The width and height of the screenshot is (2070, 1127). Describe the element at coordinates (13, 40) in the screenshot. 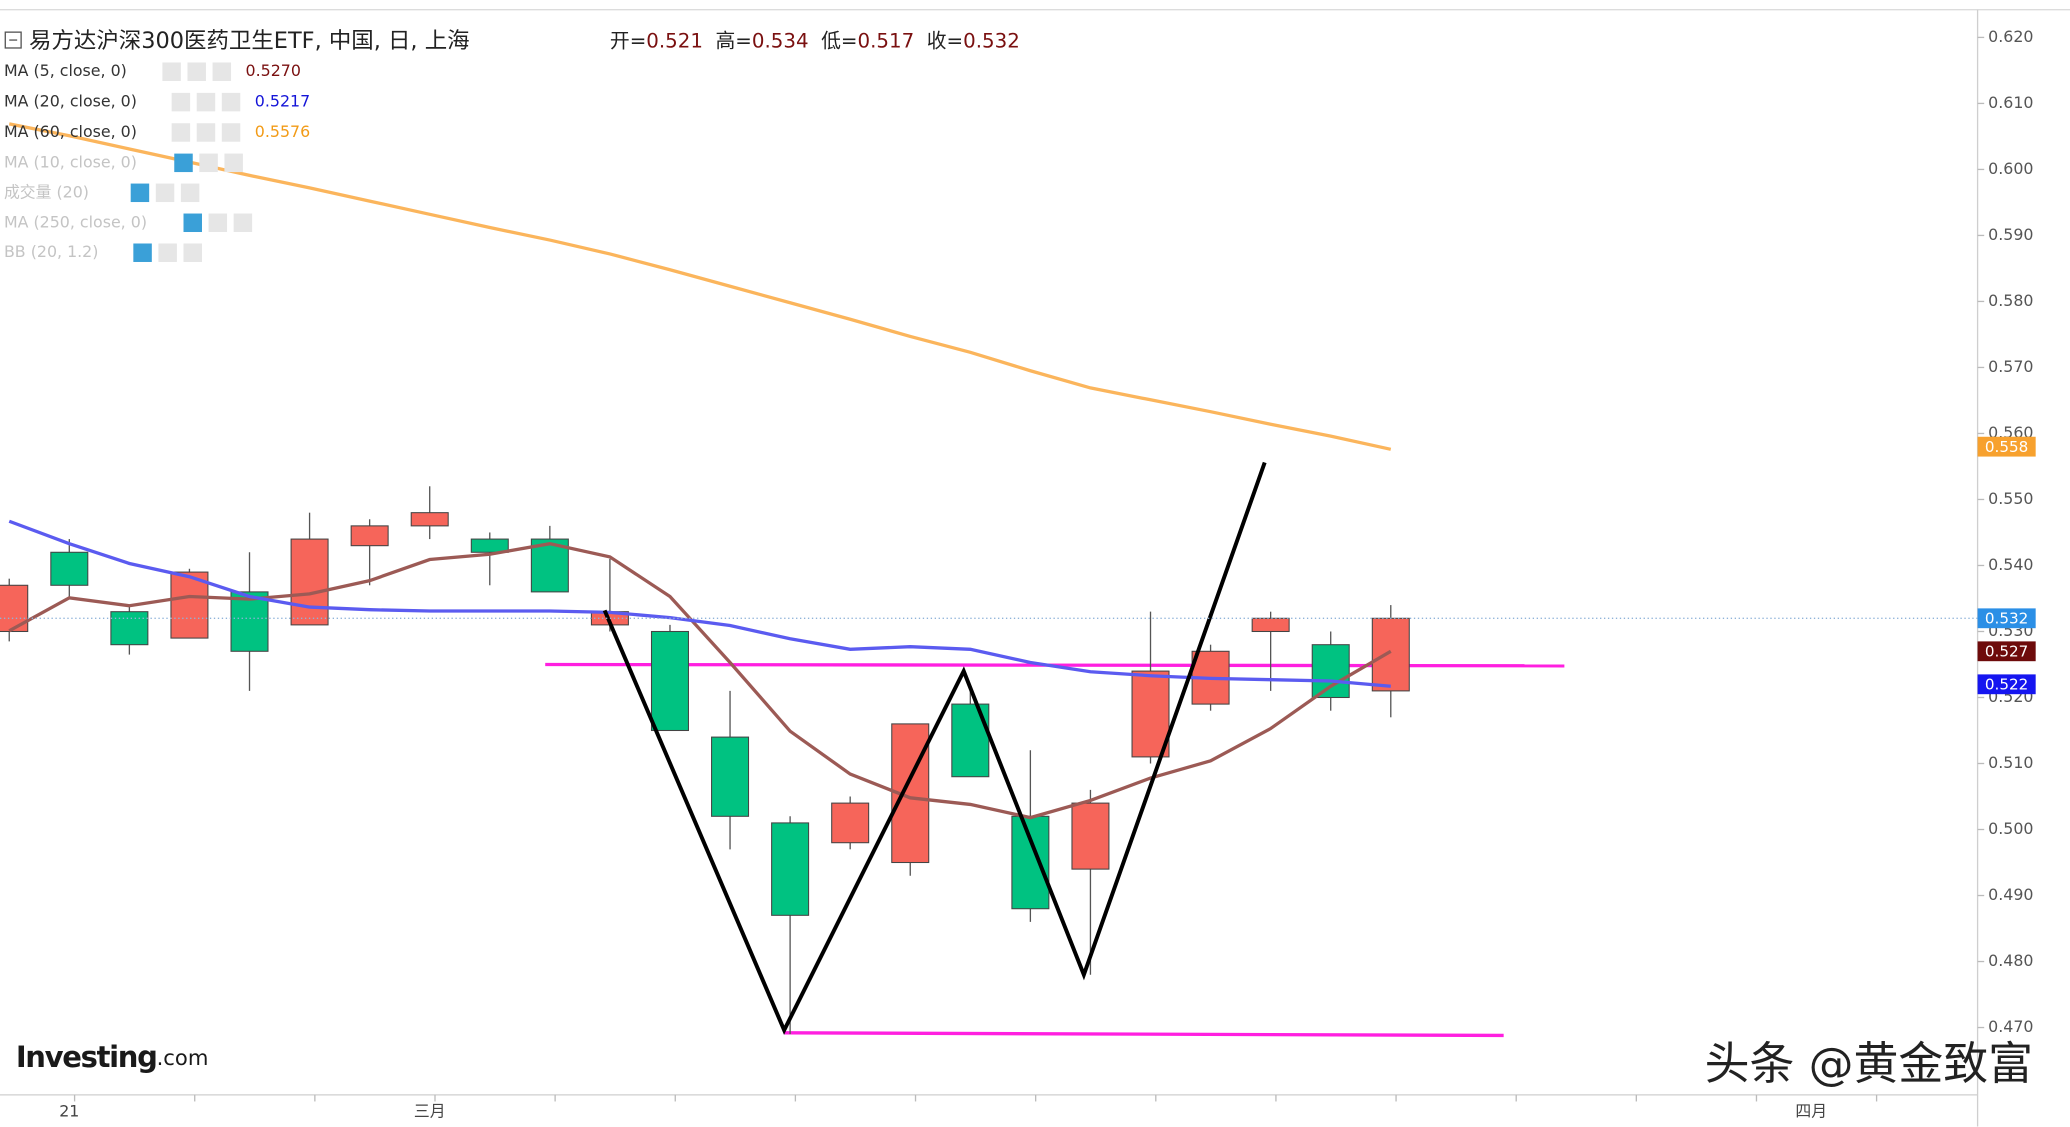

I see `collapse-icon` at that location.